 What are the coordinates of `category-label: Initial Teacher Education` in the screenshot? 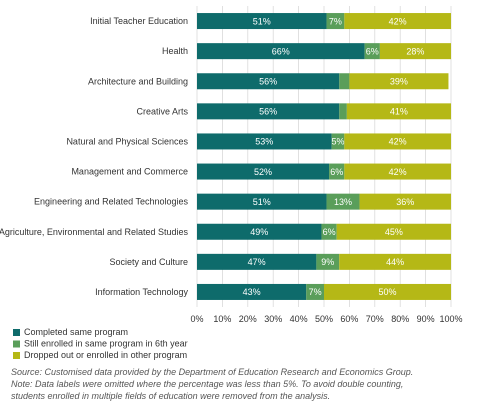 It's located at (139, 21).